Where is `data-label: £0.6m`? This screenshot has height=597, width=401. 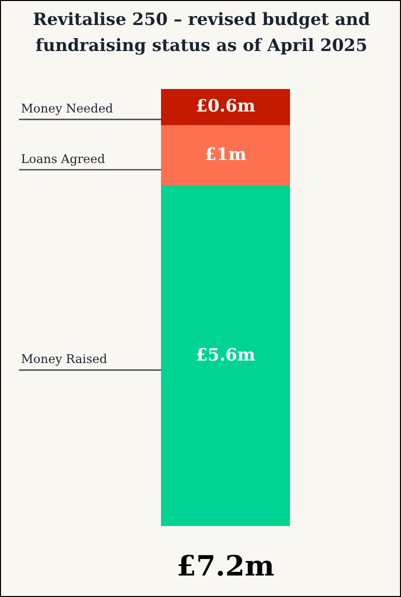 data-label: £0.6m is located at coordinates (226, 106).